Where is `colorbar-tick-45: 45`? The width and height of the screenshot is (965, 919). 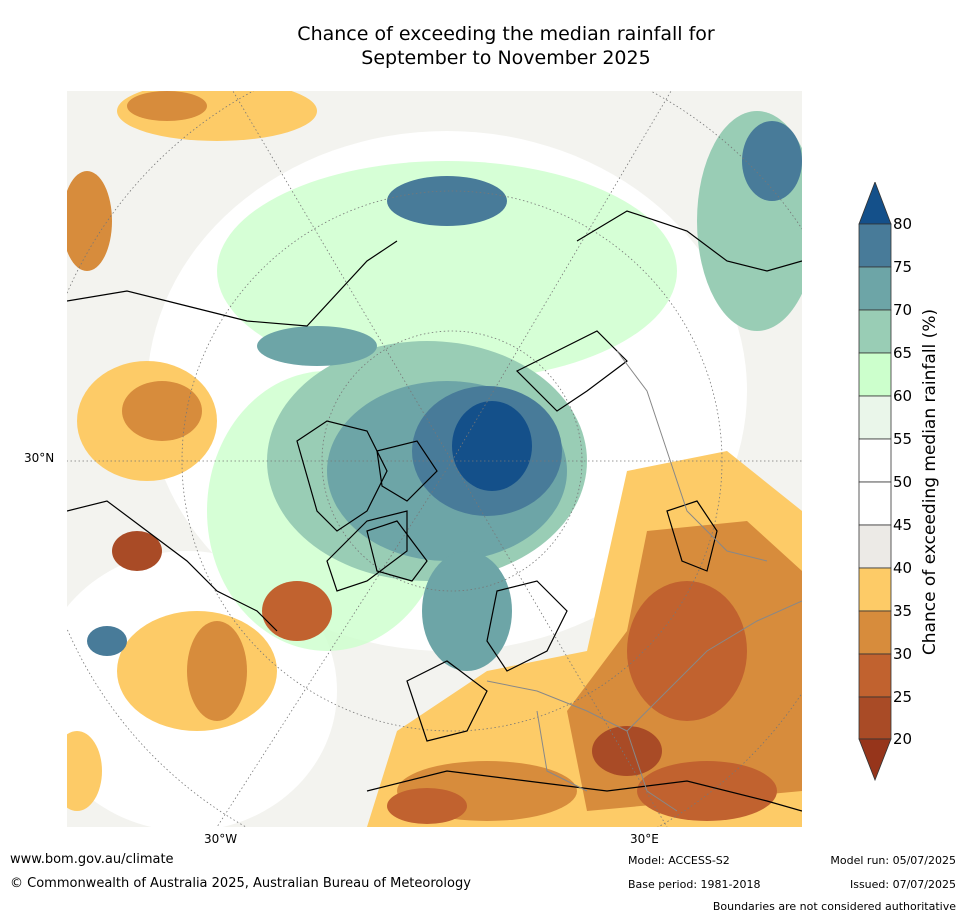 colorbar-tick-45: 45 is located at coordinates (903, 525).